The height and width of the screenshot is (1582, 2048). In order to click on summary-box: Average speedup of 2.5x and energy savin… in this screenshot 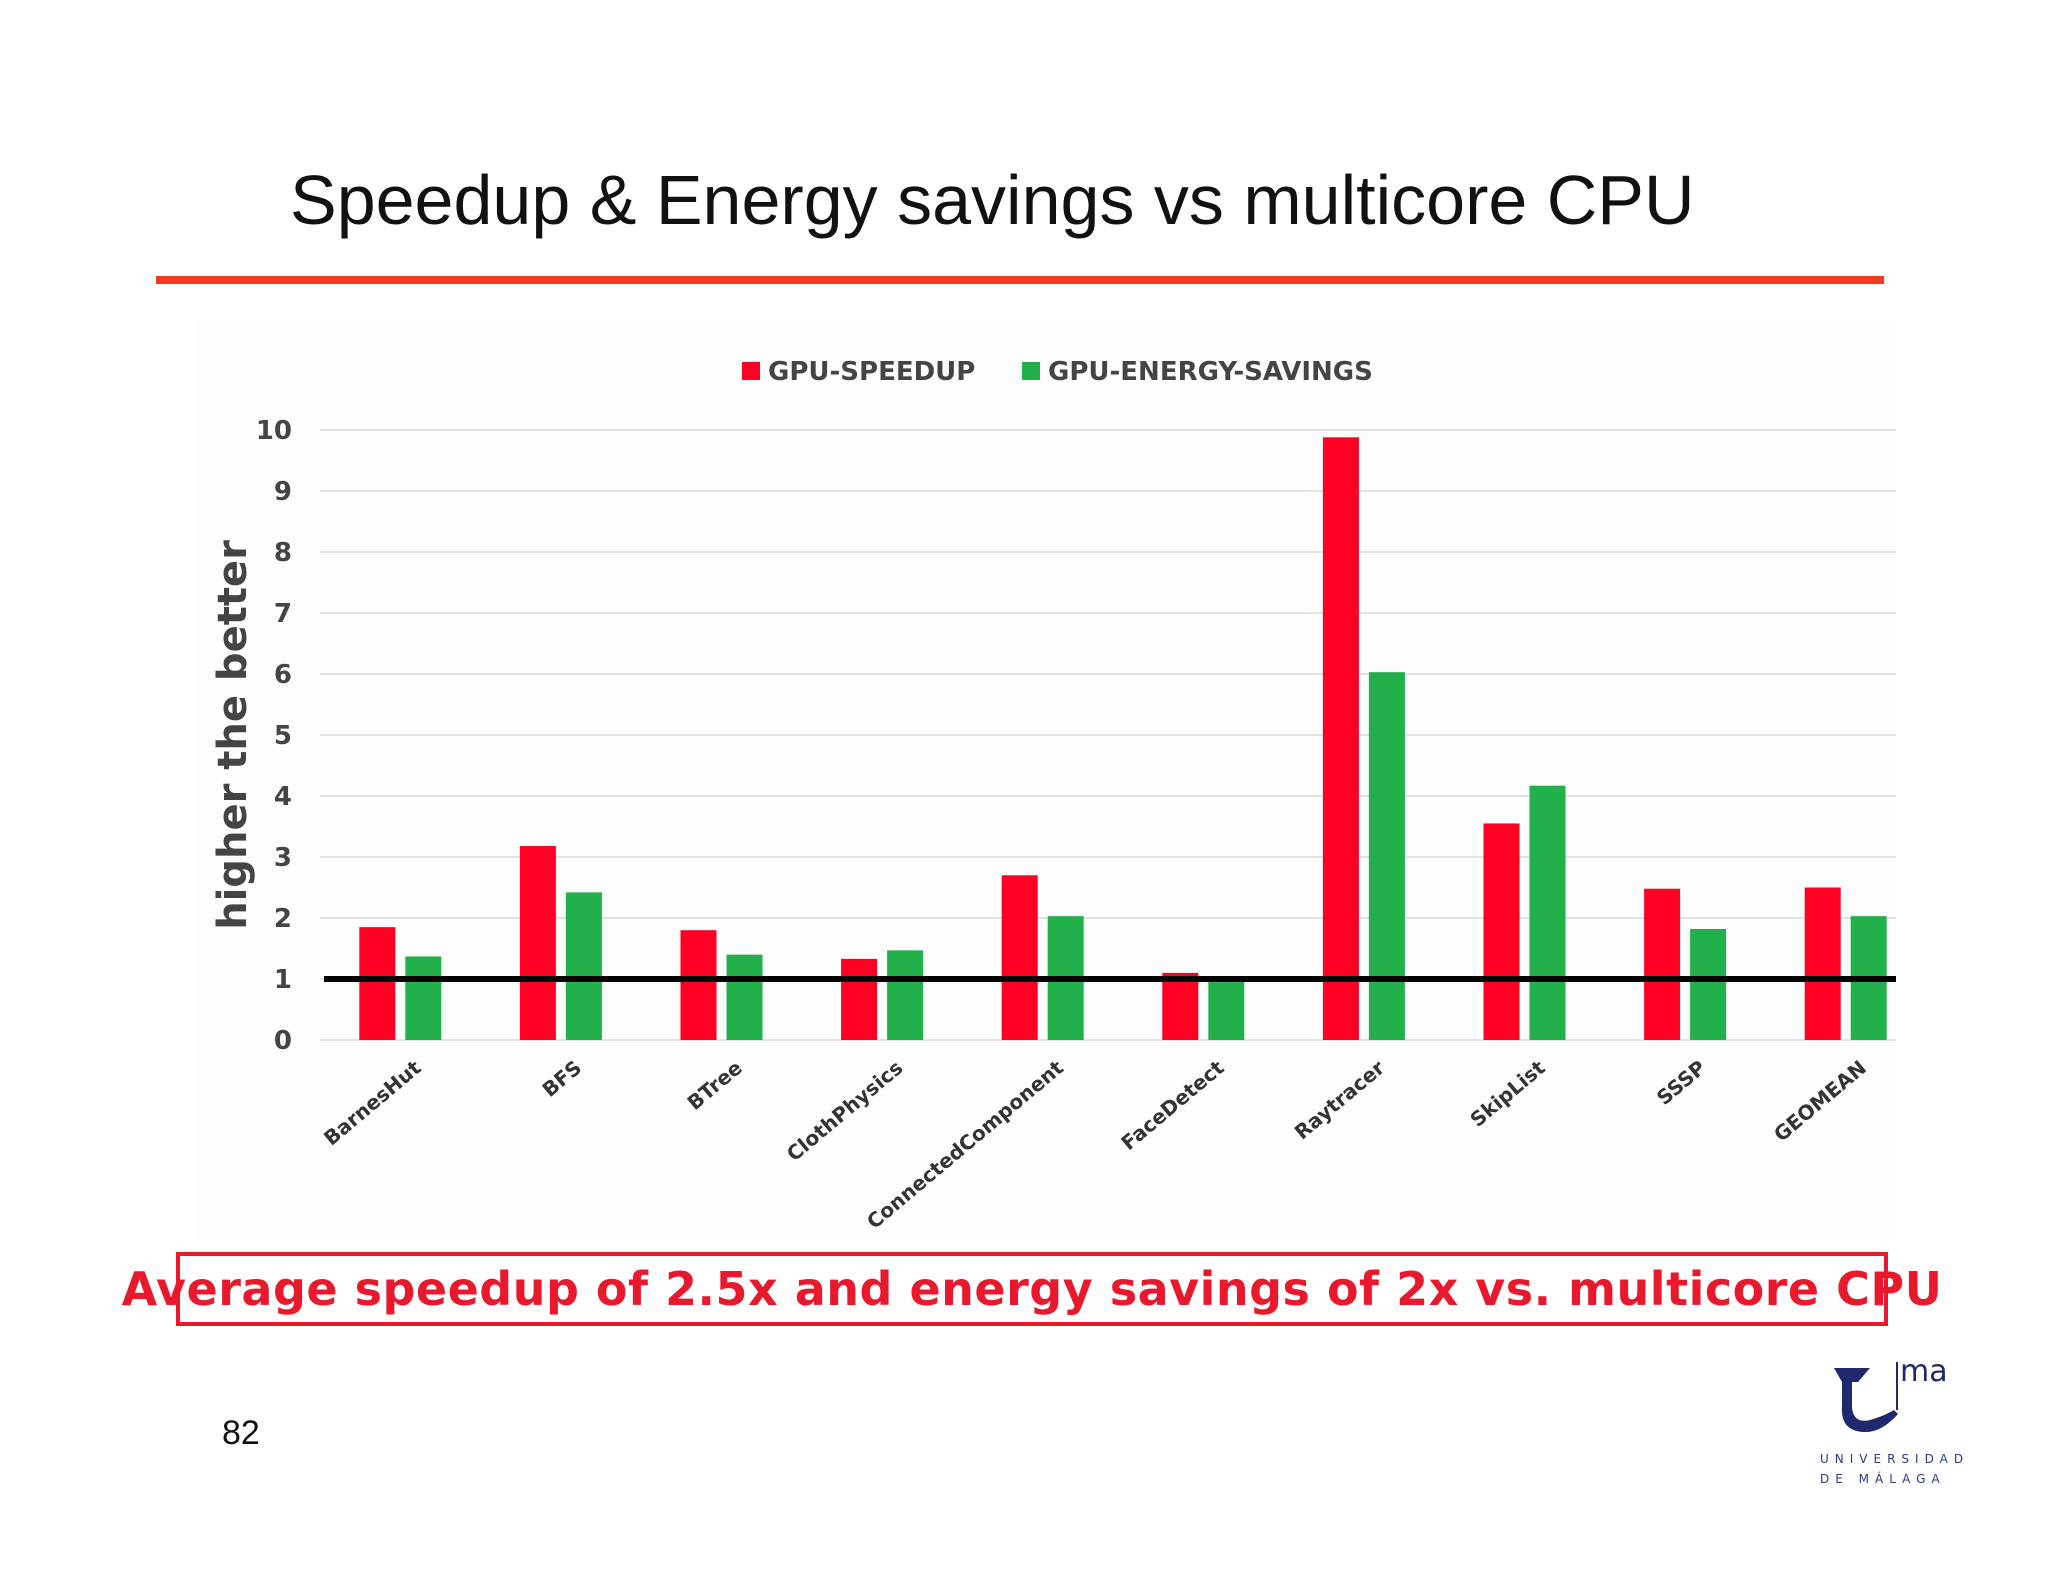, I will do `click(1032, 1289)`.